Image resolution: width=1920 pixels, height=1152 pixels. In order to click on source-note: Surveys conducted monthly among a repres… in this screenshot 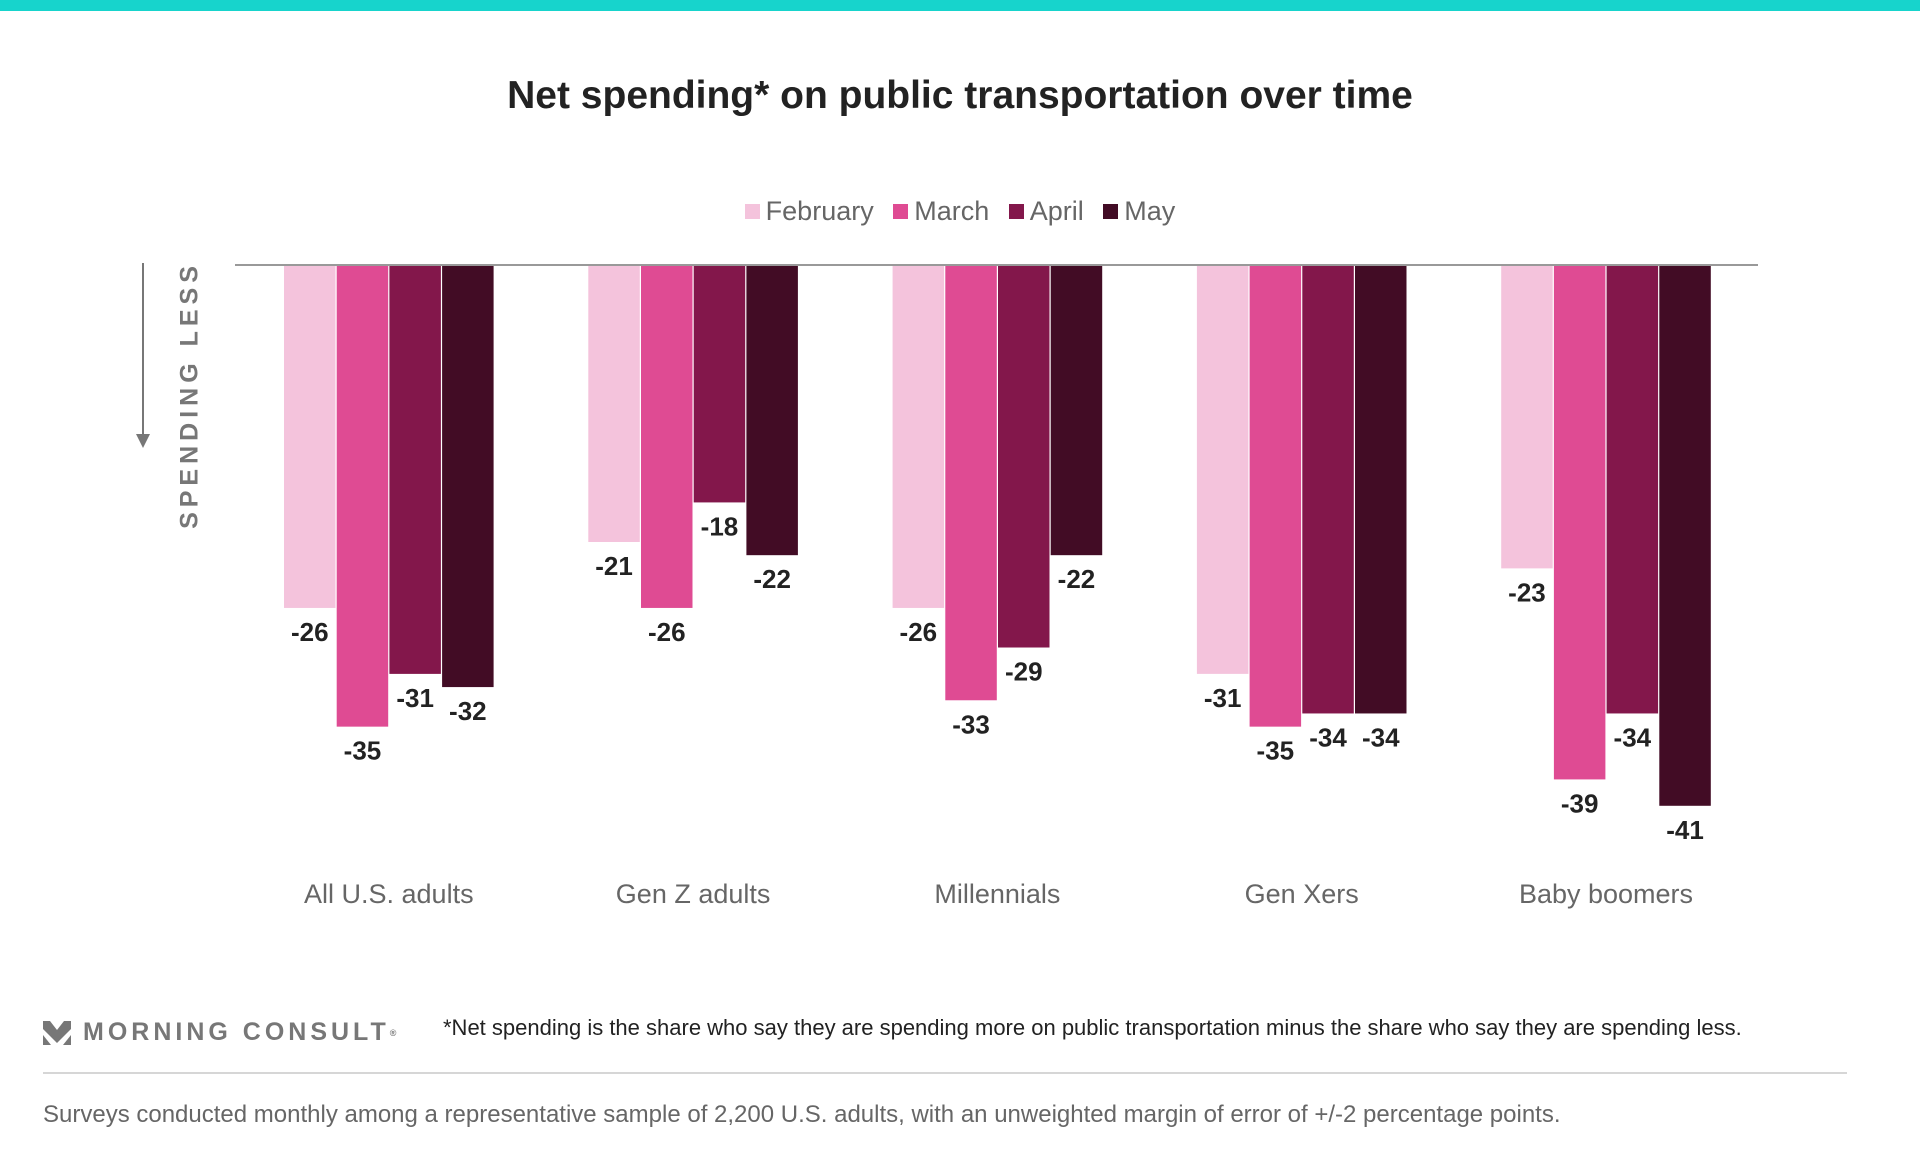, I will do `click(802, 1114)`.